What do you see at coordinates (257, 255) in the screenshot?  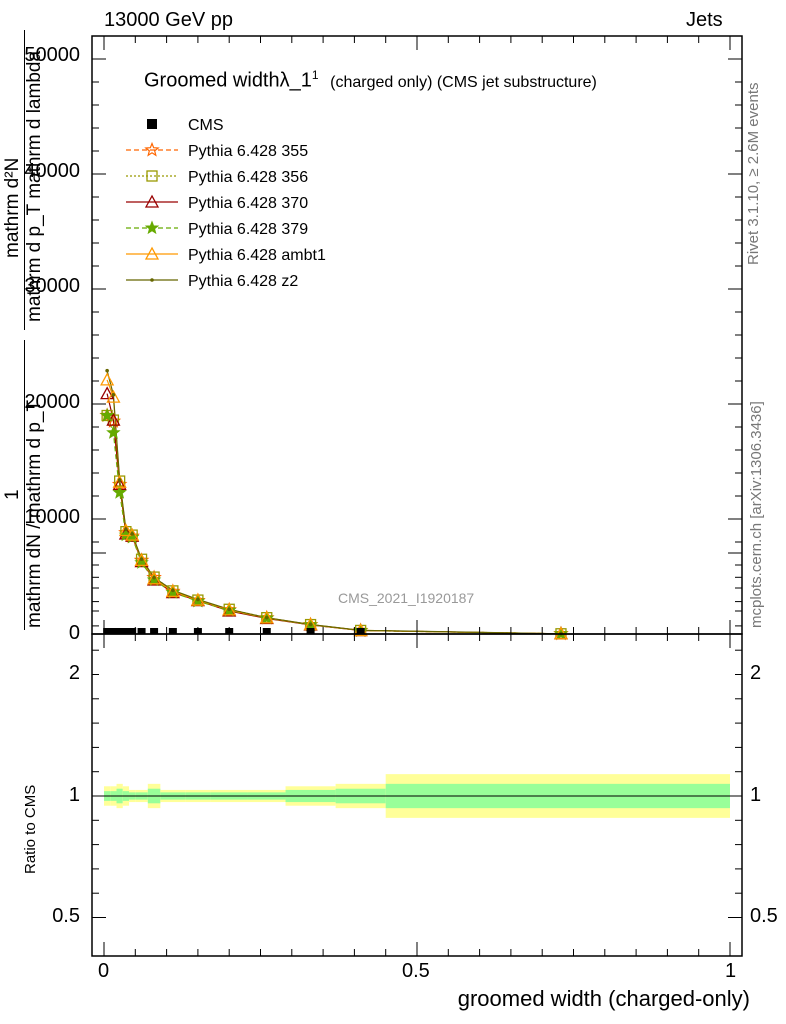 I see `legend-label-5: Pythia 6.428 ambt1` at bounding box center [257, 255].